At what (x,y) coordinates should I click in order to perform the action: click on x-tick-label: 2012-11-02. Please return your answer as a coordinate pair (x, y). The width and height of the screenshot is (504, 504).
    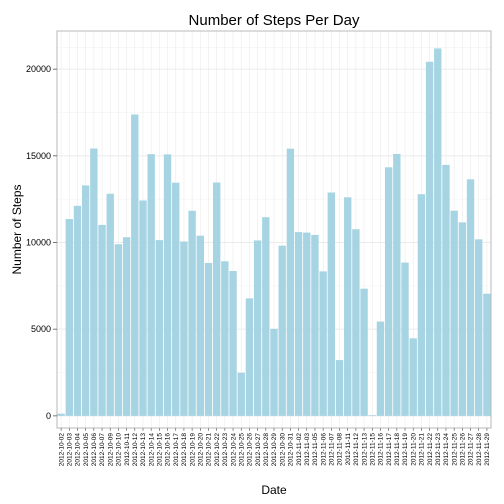
    Looking at the image, I should click on (299, 449).